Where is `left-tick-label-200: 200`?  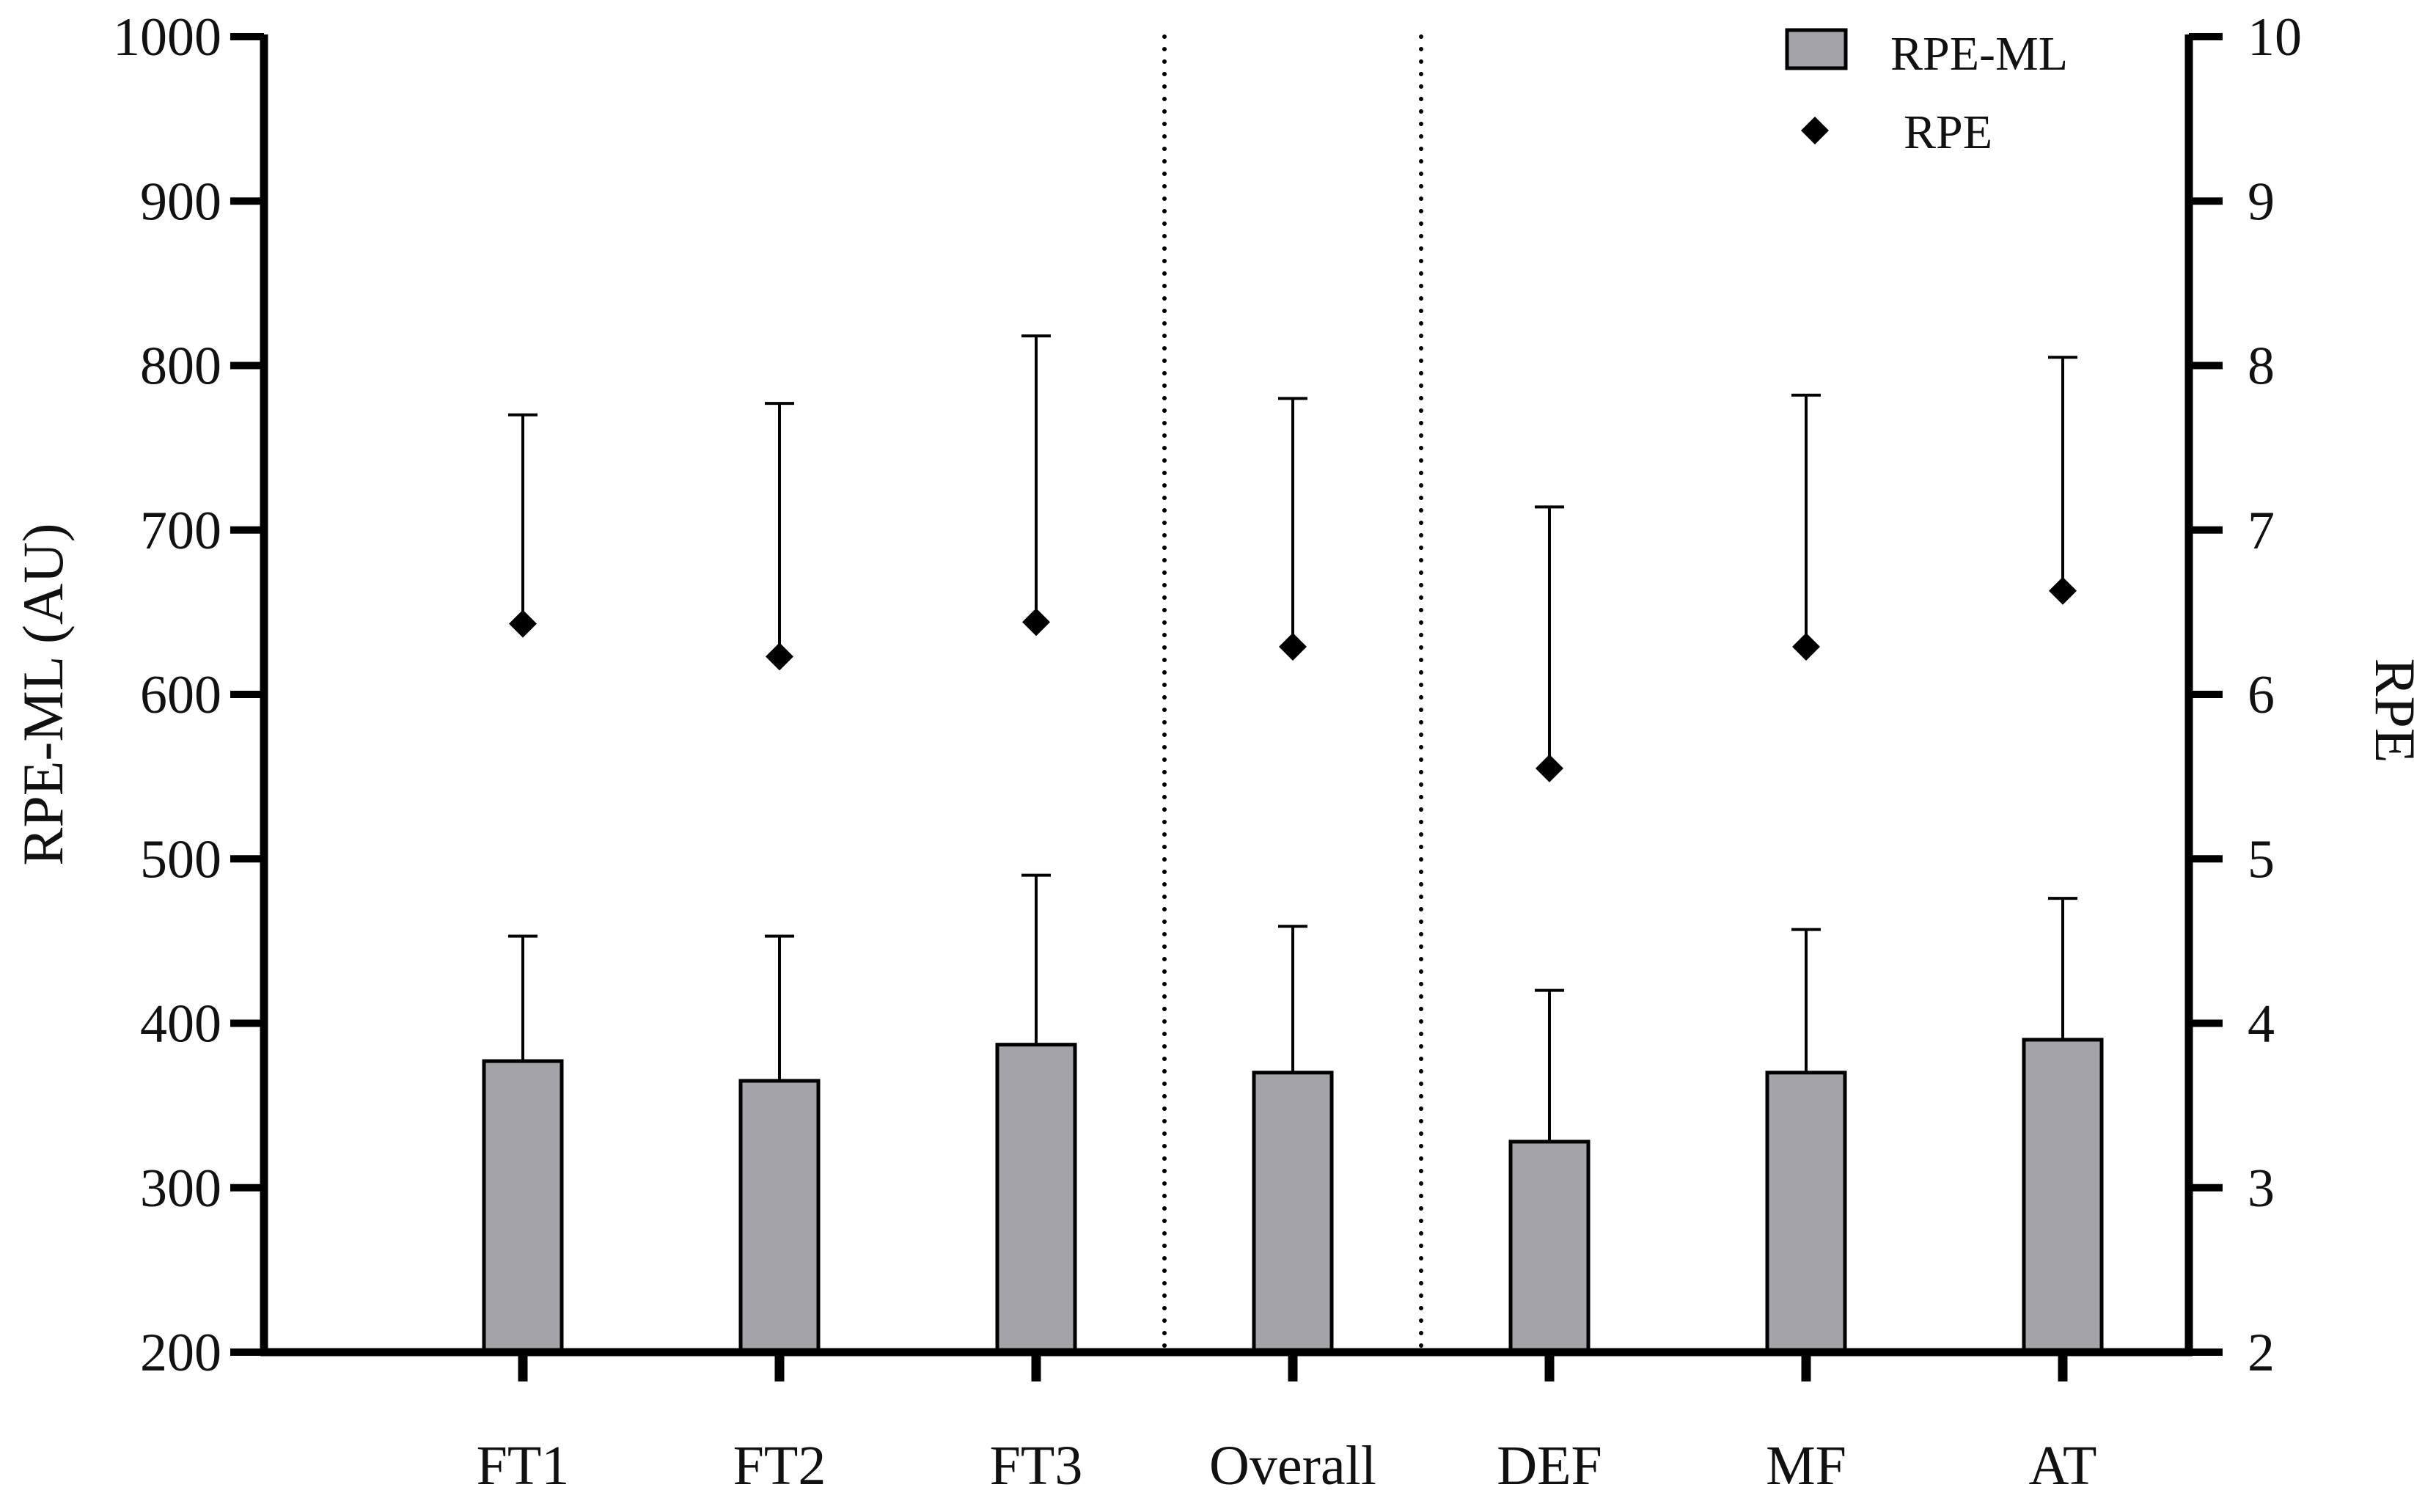
left-tick-label-200: 200 is located at coordinates (181, 1353).